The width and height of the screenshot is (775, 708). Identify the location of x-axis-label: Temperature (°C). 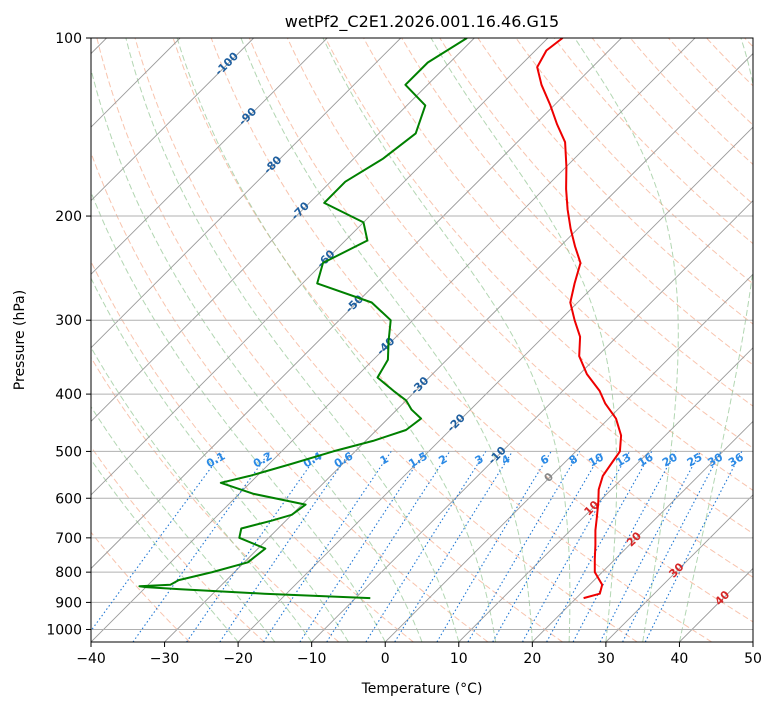
(422, 689).